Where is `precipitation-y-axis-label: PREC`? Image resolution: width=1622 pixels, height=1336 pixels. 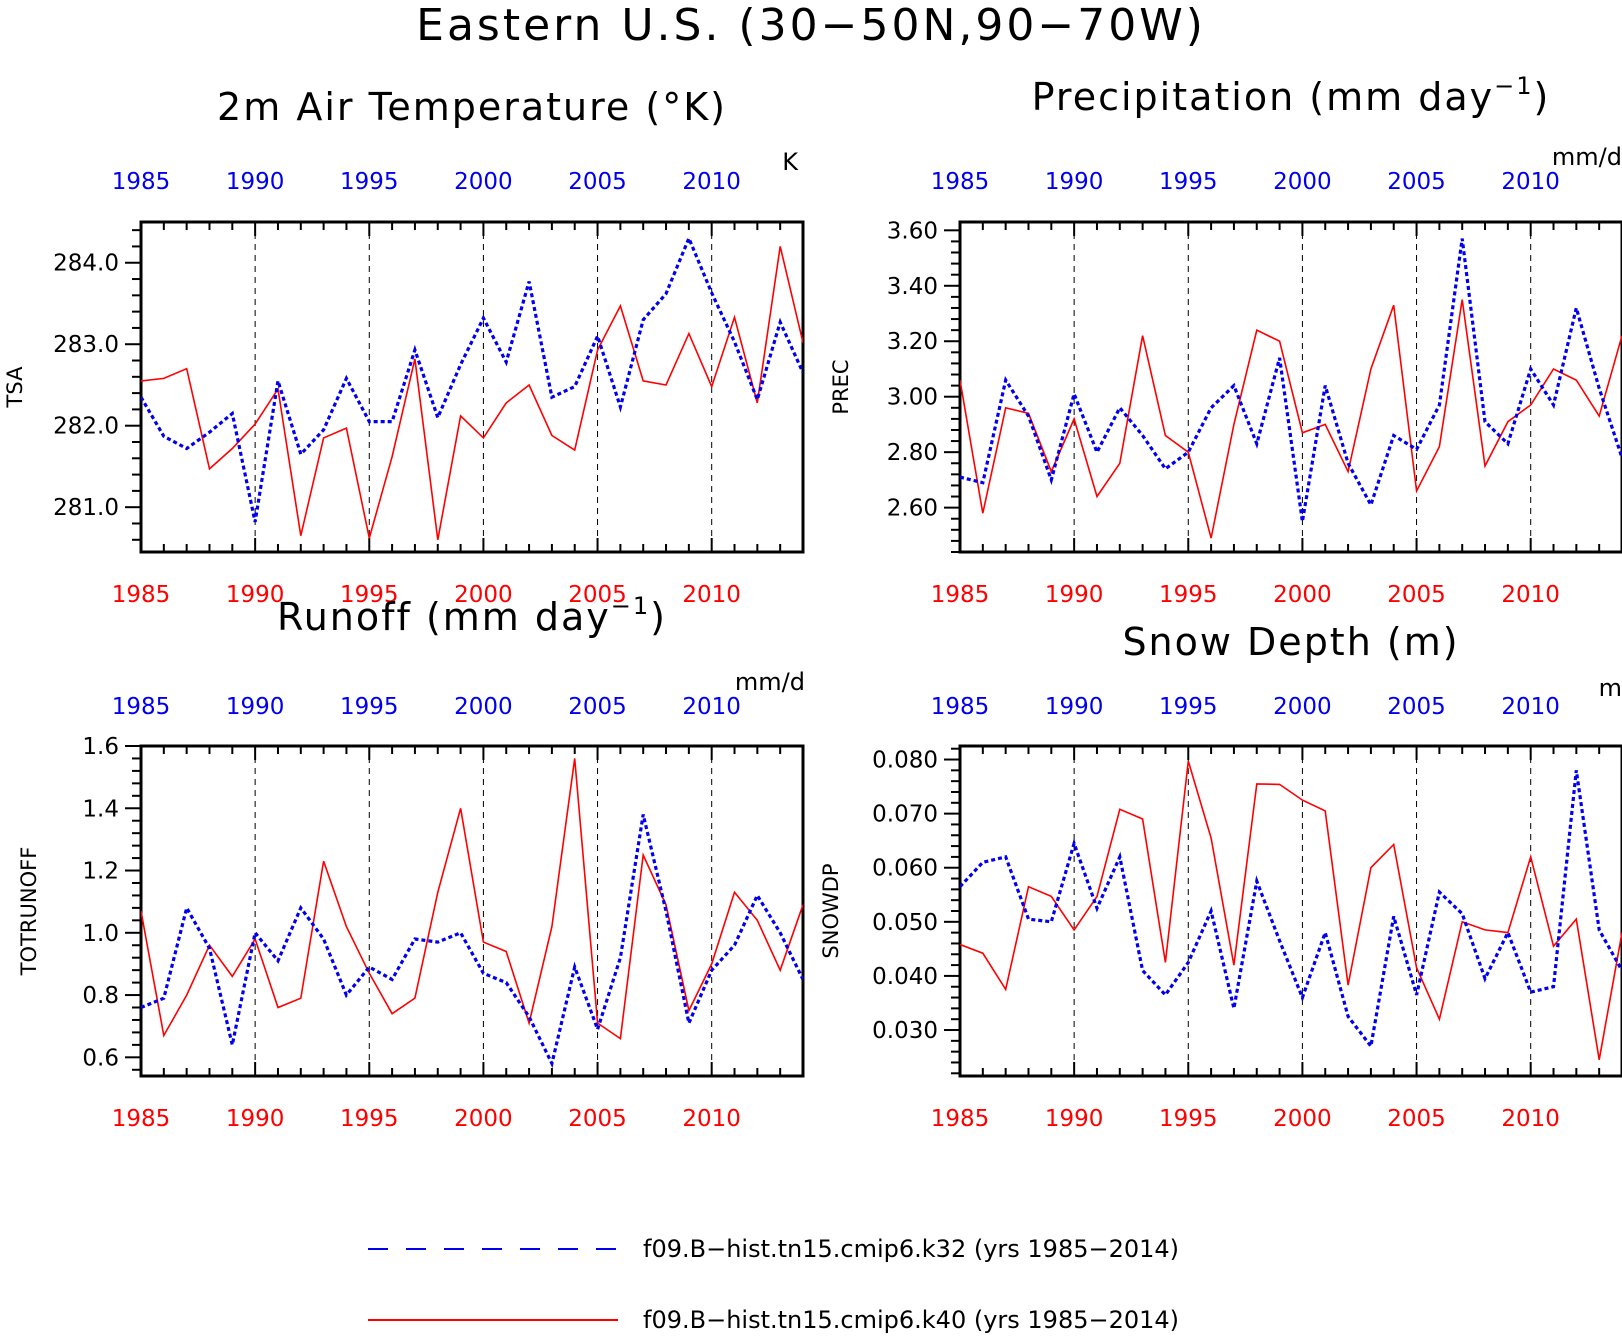 precipitation-y-axis-label: PREC is located at coordinates (841, 386).